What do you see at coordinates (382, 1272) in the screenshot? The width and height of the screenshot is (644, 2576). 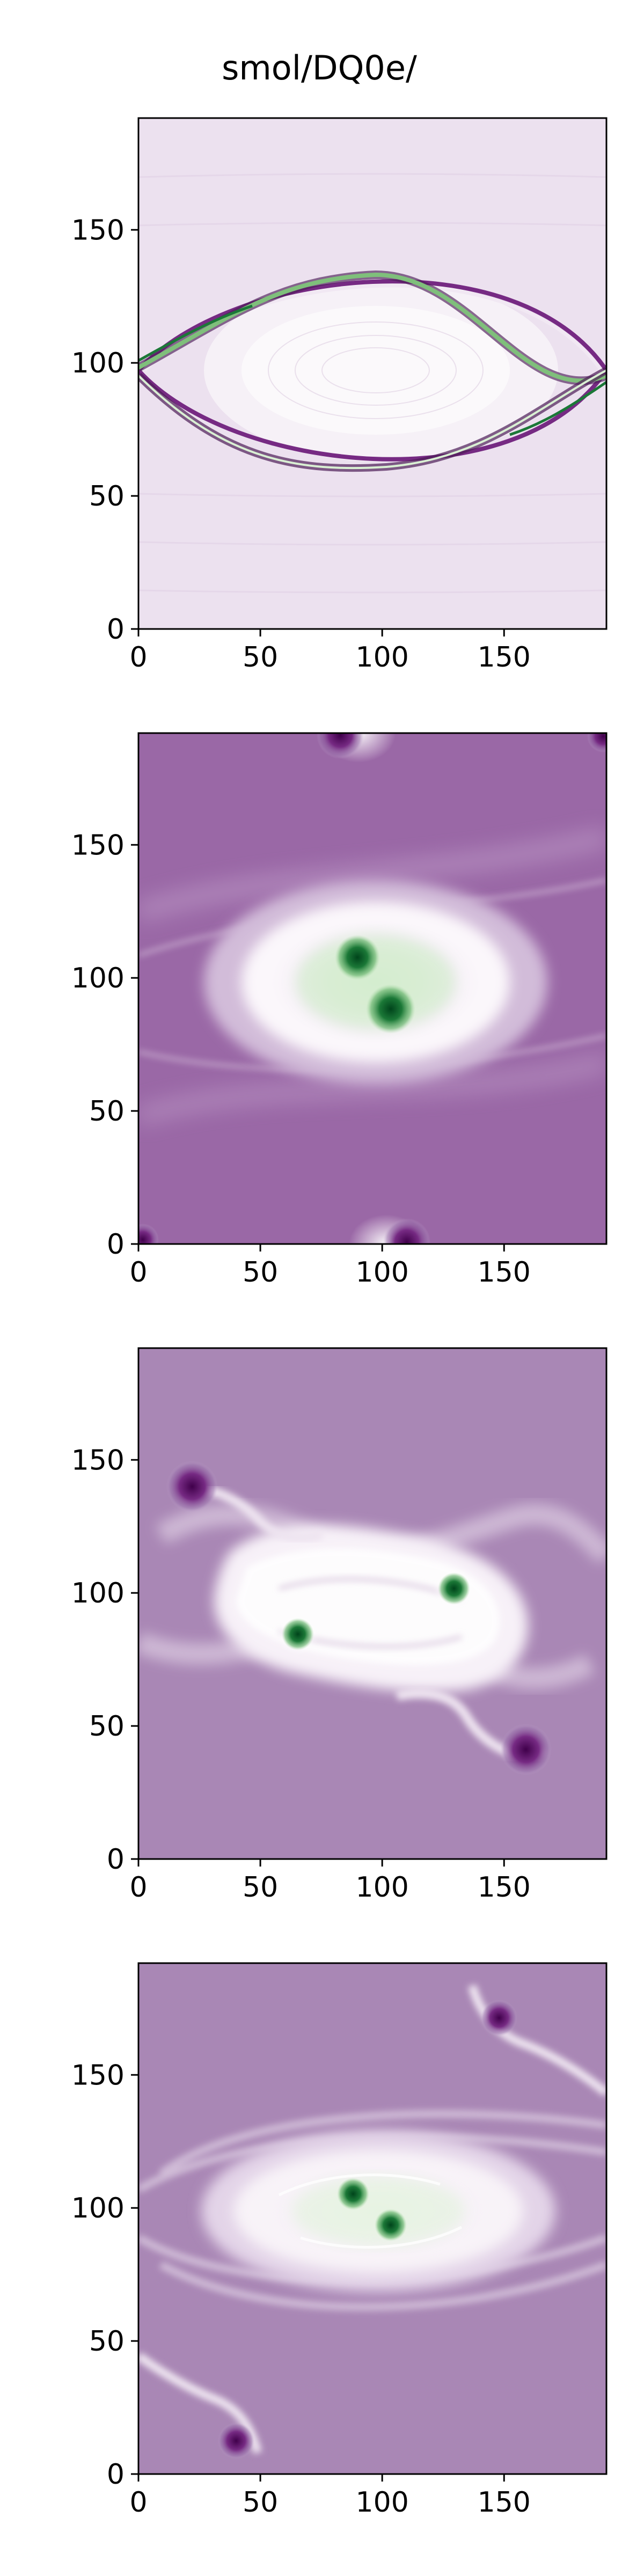 I see `panel-2-xtick-label: 100` at bounding box center [382, 1272].